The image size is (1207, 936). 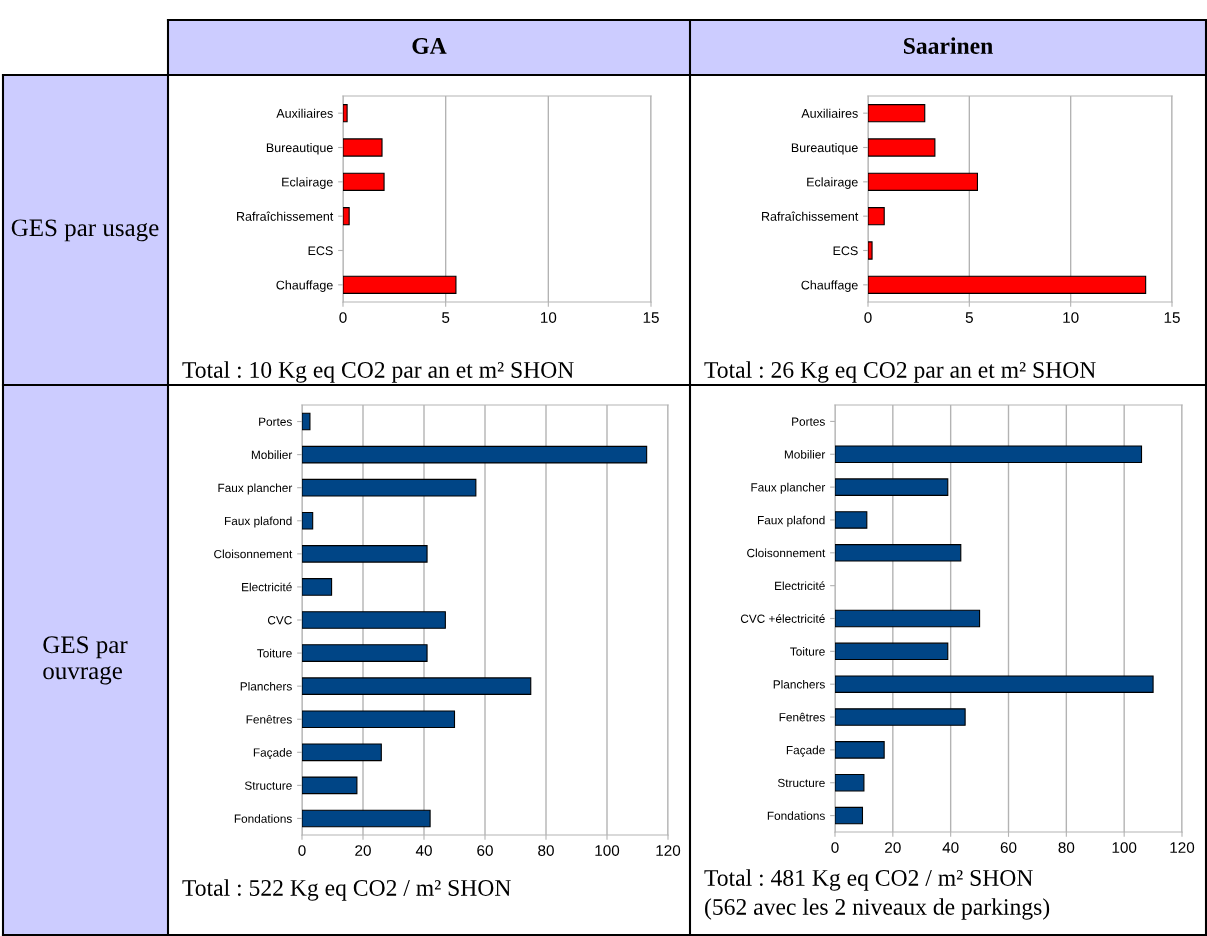 I want to click on text: (562 avec les 2 niveaux de parkings), so click(x=877, y=909).